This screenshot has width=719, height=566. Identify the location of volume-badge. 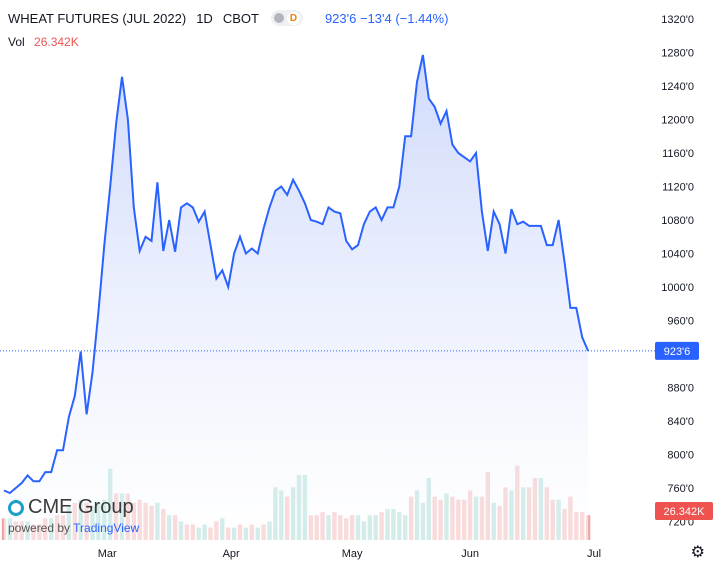
(684, 511).